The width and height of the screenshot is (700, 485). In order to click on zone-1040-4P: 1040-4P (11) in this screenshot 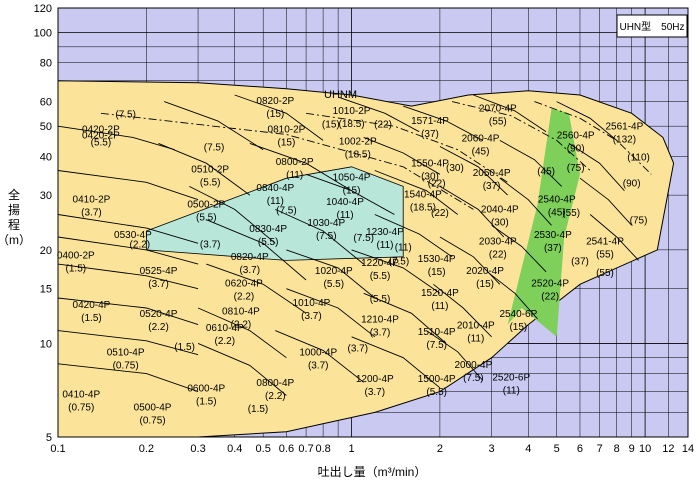, I will do `click(345, 209)`.